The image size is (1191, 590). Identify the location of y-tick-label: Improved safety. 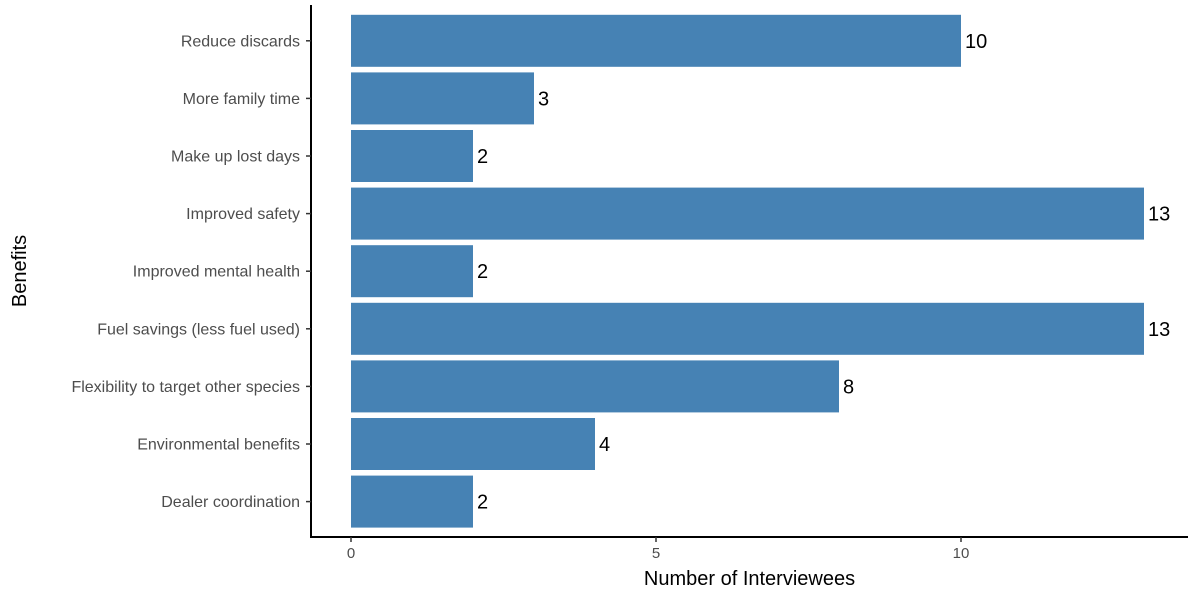
(243, 214).